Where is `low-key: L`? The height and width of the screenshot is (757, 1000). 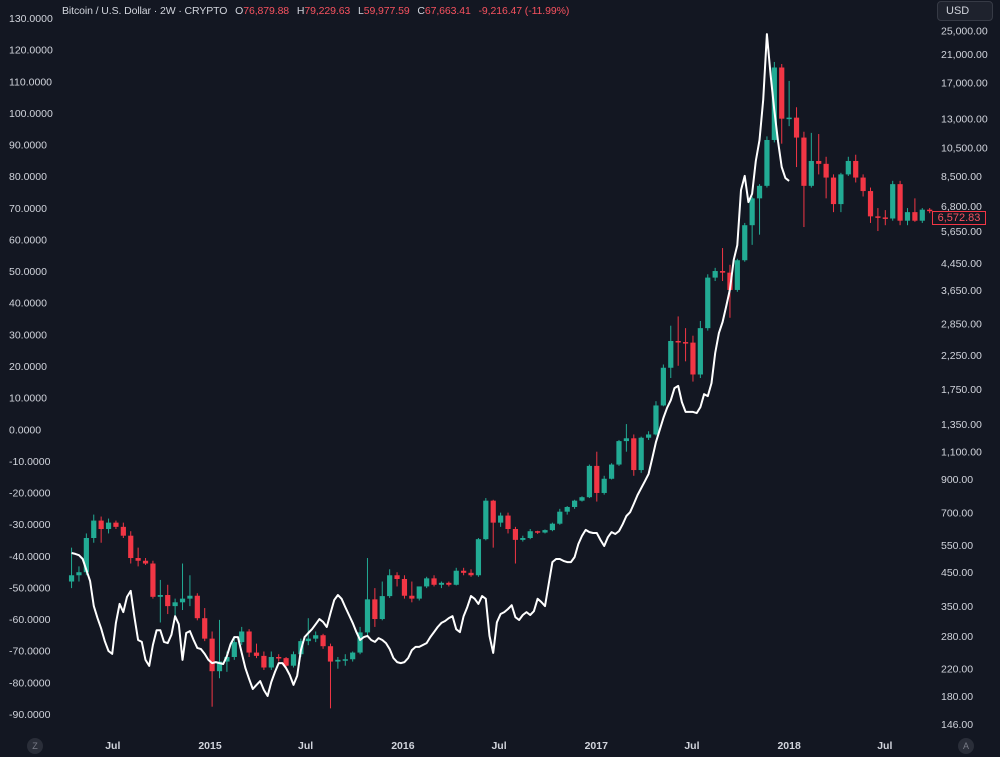 low-key: L is located at coordinates (361, 11).